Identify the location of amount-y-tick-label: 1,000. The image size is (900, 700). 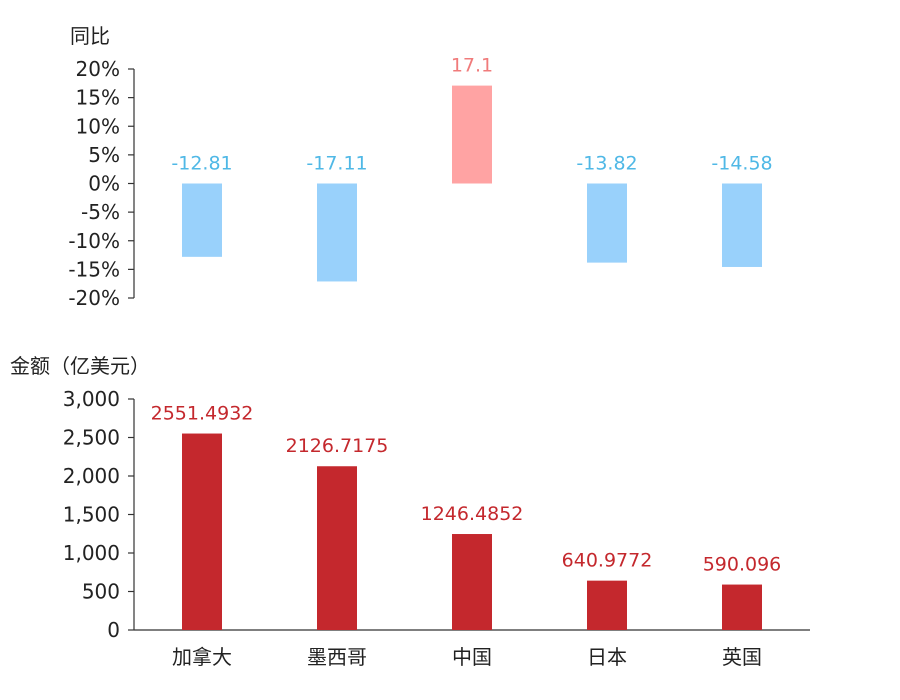
(91, 553).